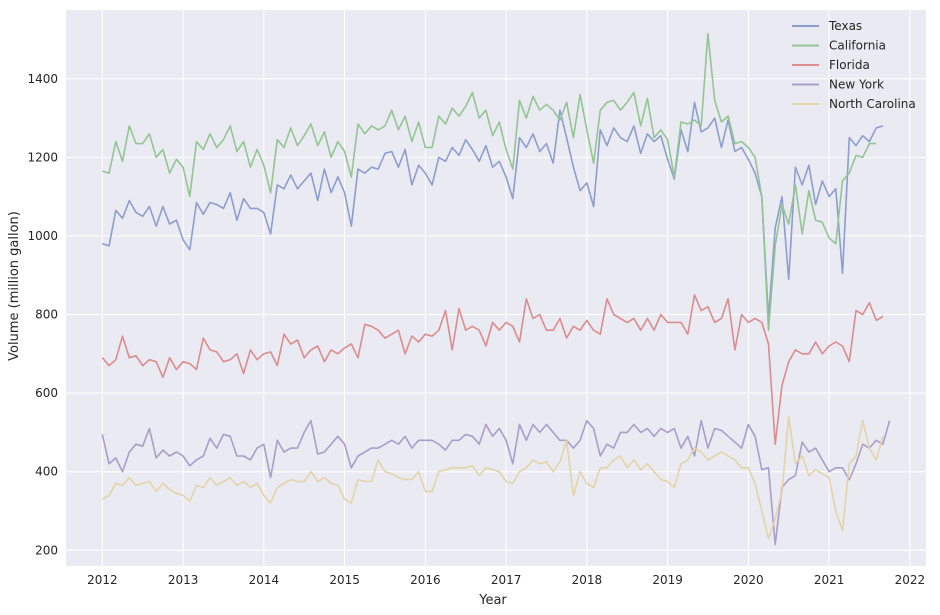 This screenshot has width=940, height=615. I want to click on x-tick-label: 2014, so click(264, 580).